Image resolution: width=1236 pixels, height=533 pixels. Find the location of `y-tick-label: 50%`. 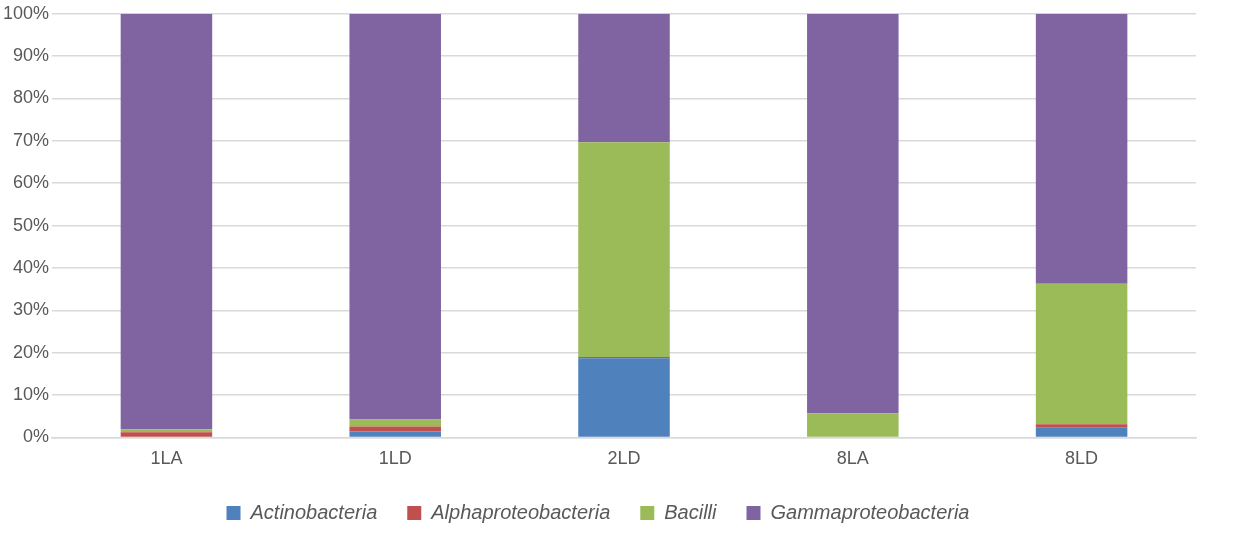

y-tick-label: 50% is located at coordinates (31, 224).